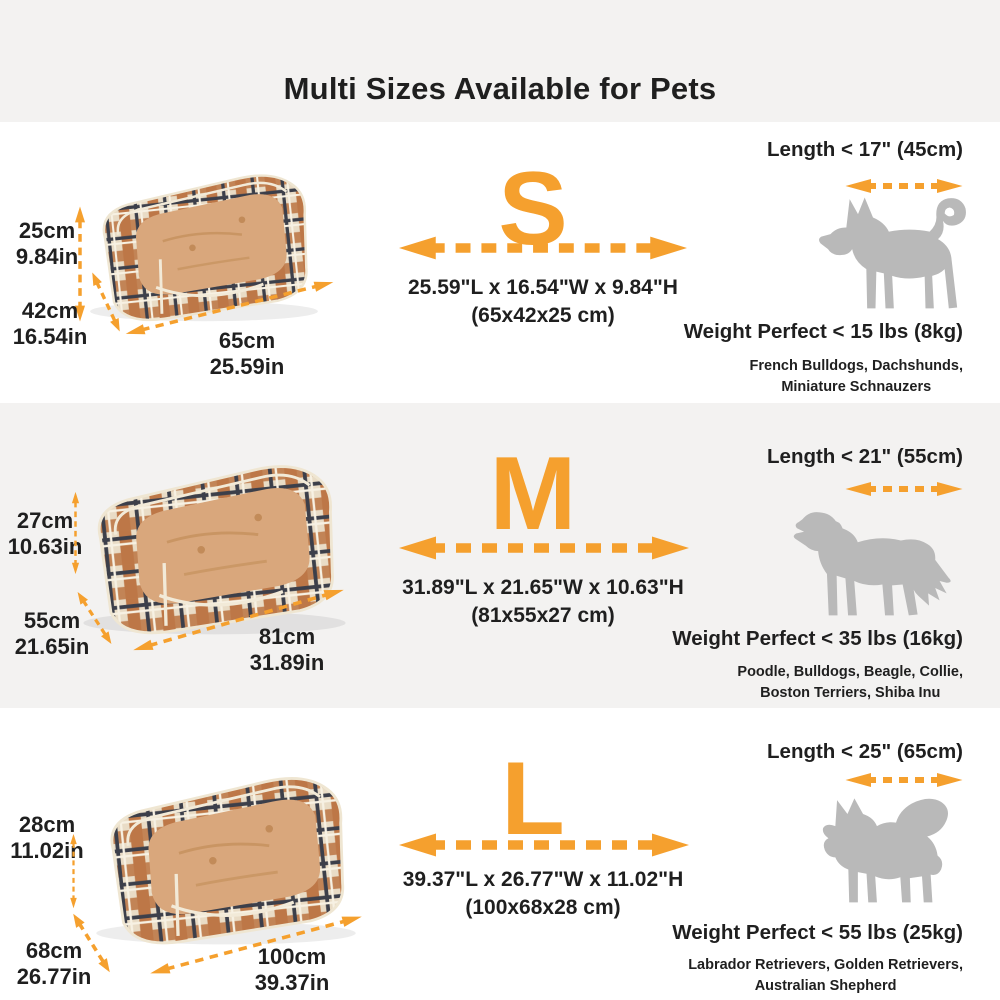  Describe the element at coordinates (543, 907) in the screenshot. I see `dimensions-cm: (100x68x28 cm)` at that location.